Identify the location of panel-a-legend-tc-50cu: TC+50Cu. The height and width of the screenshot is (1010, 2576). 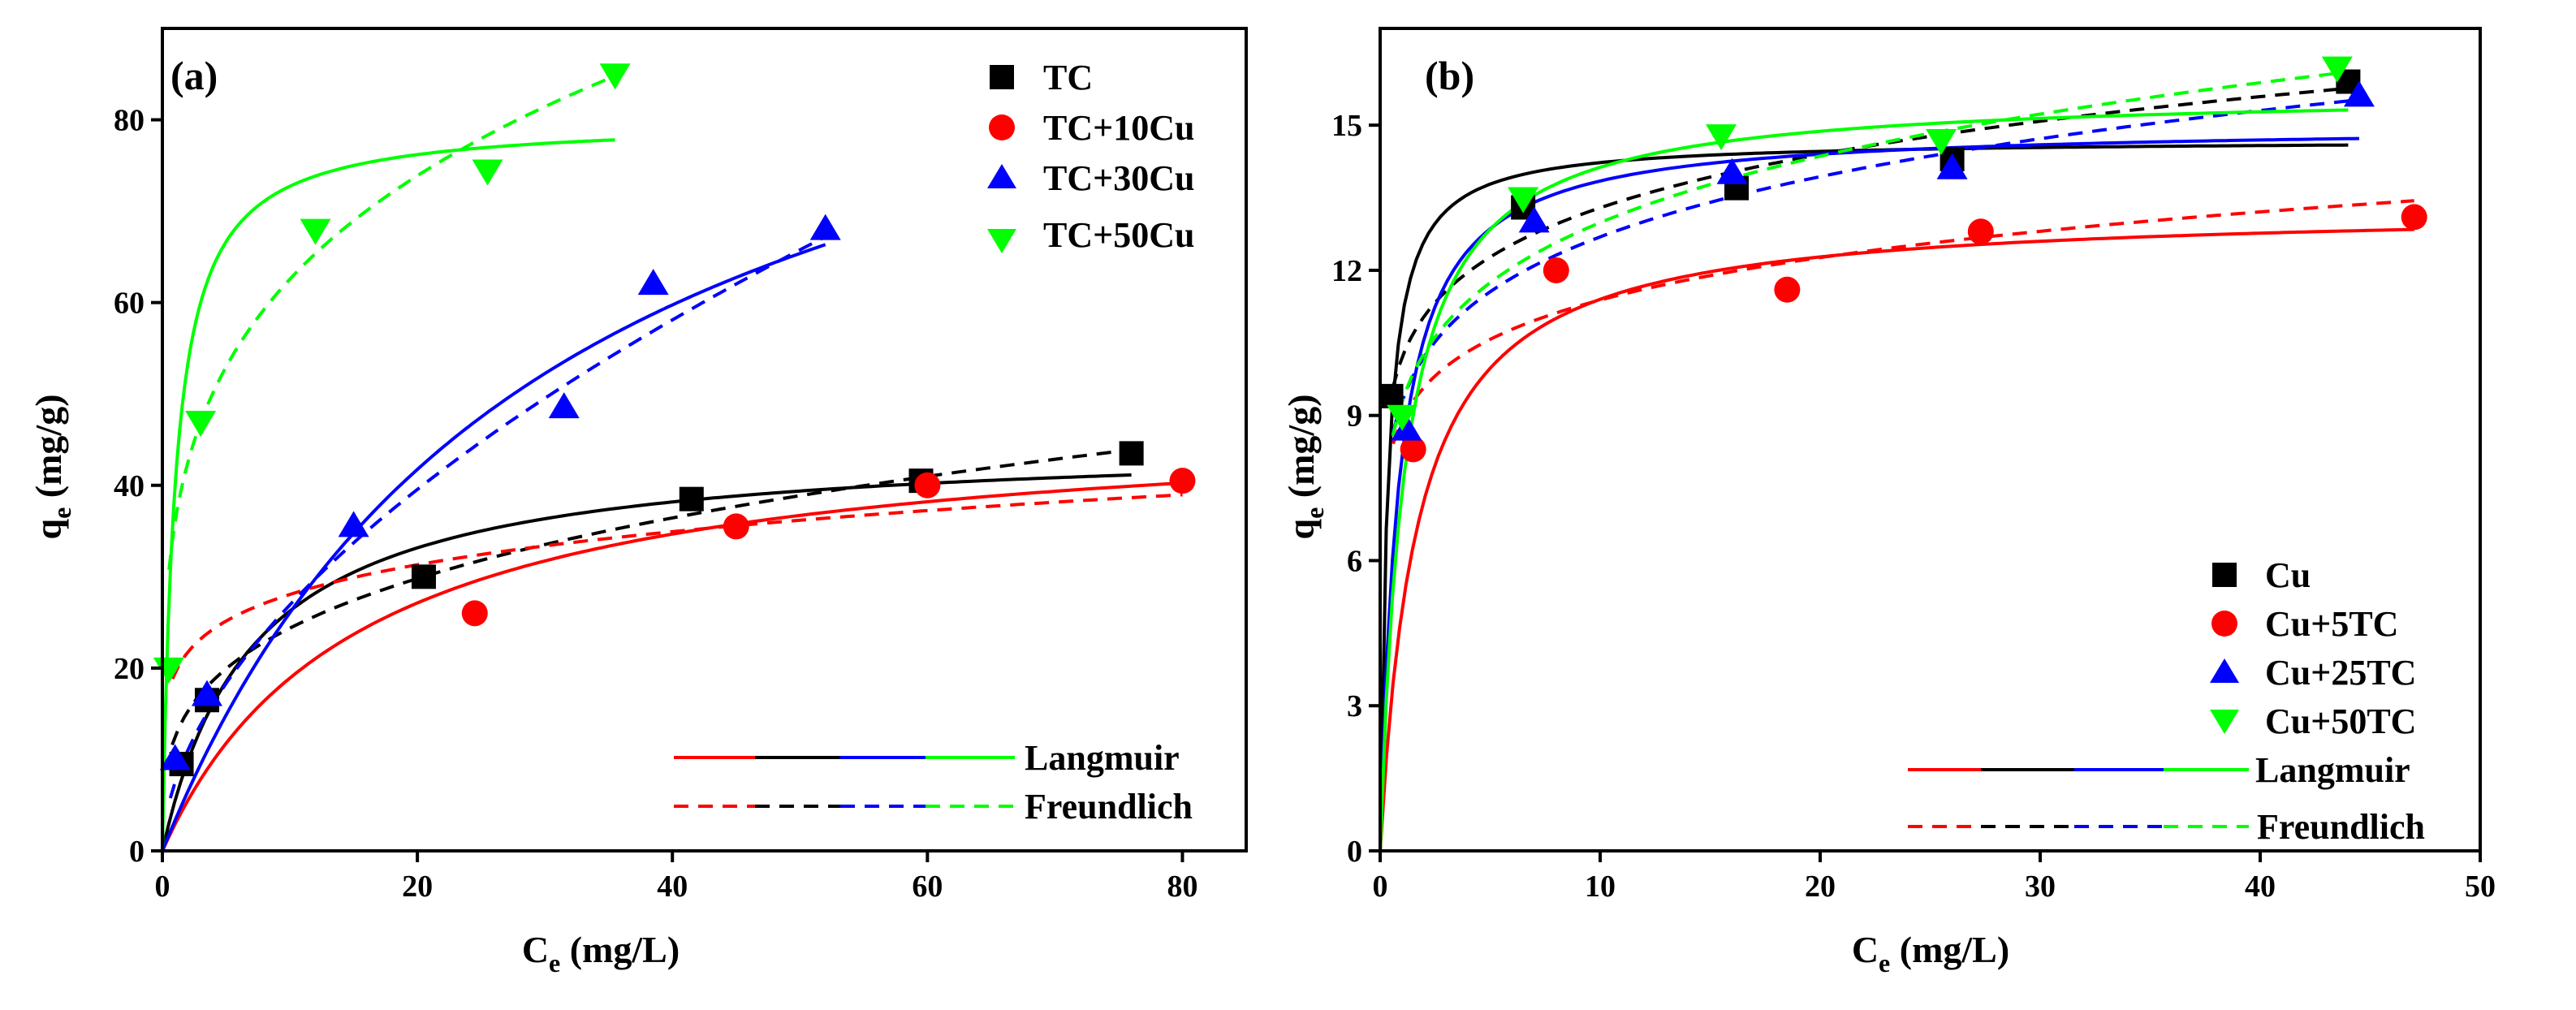
(1090, 235).